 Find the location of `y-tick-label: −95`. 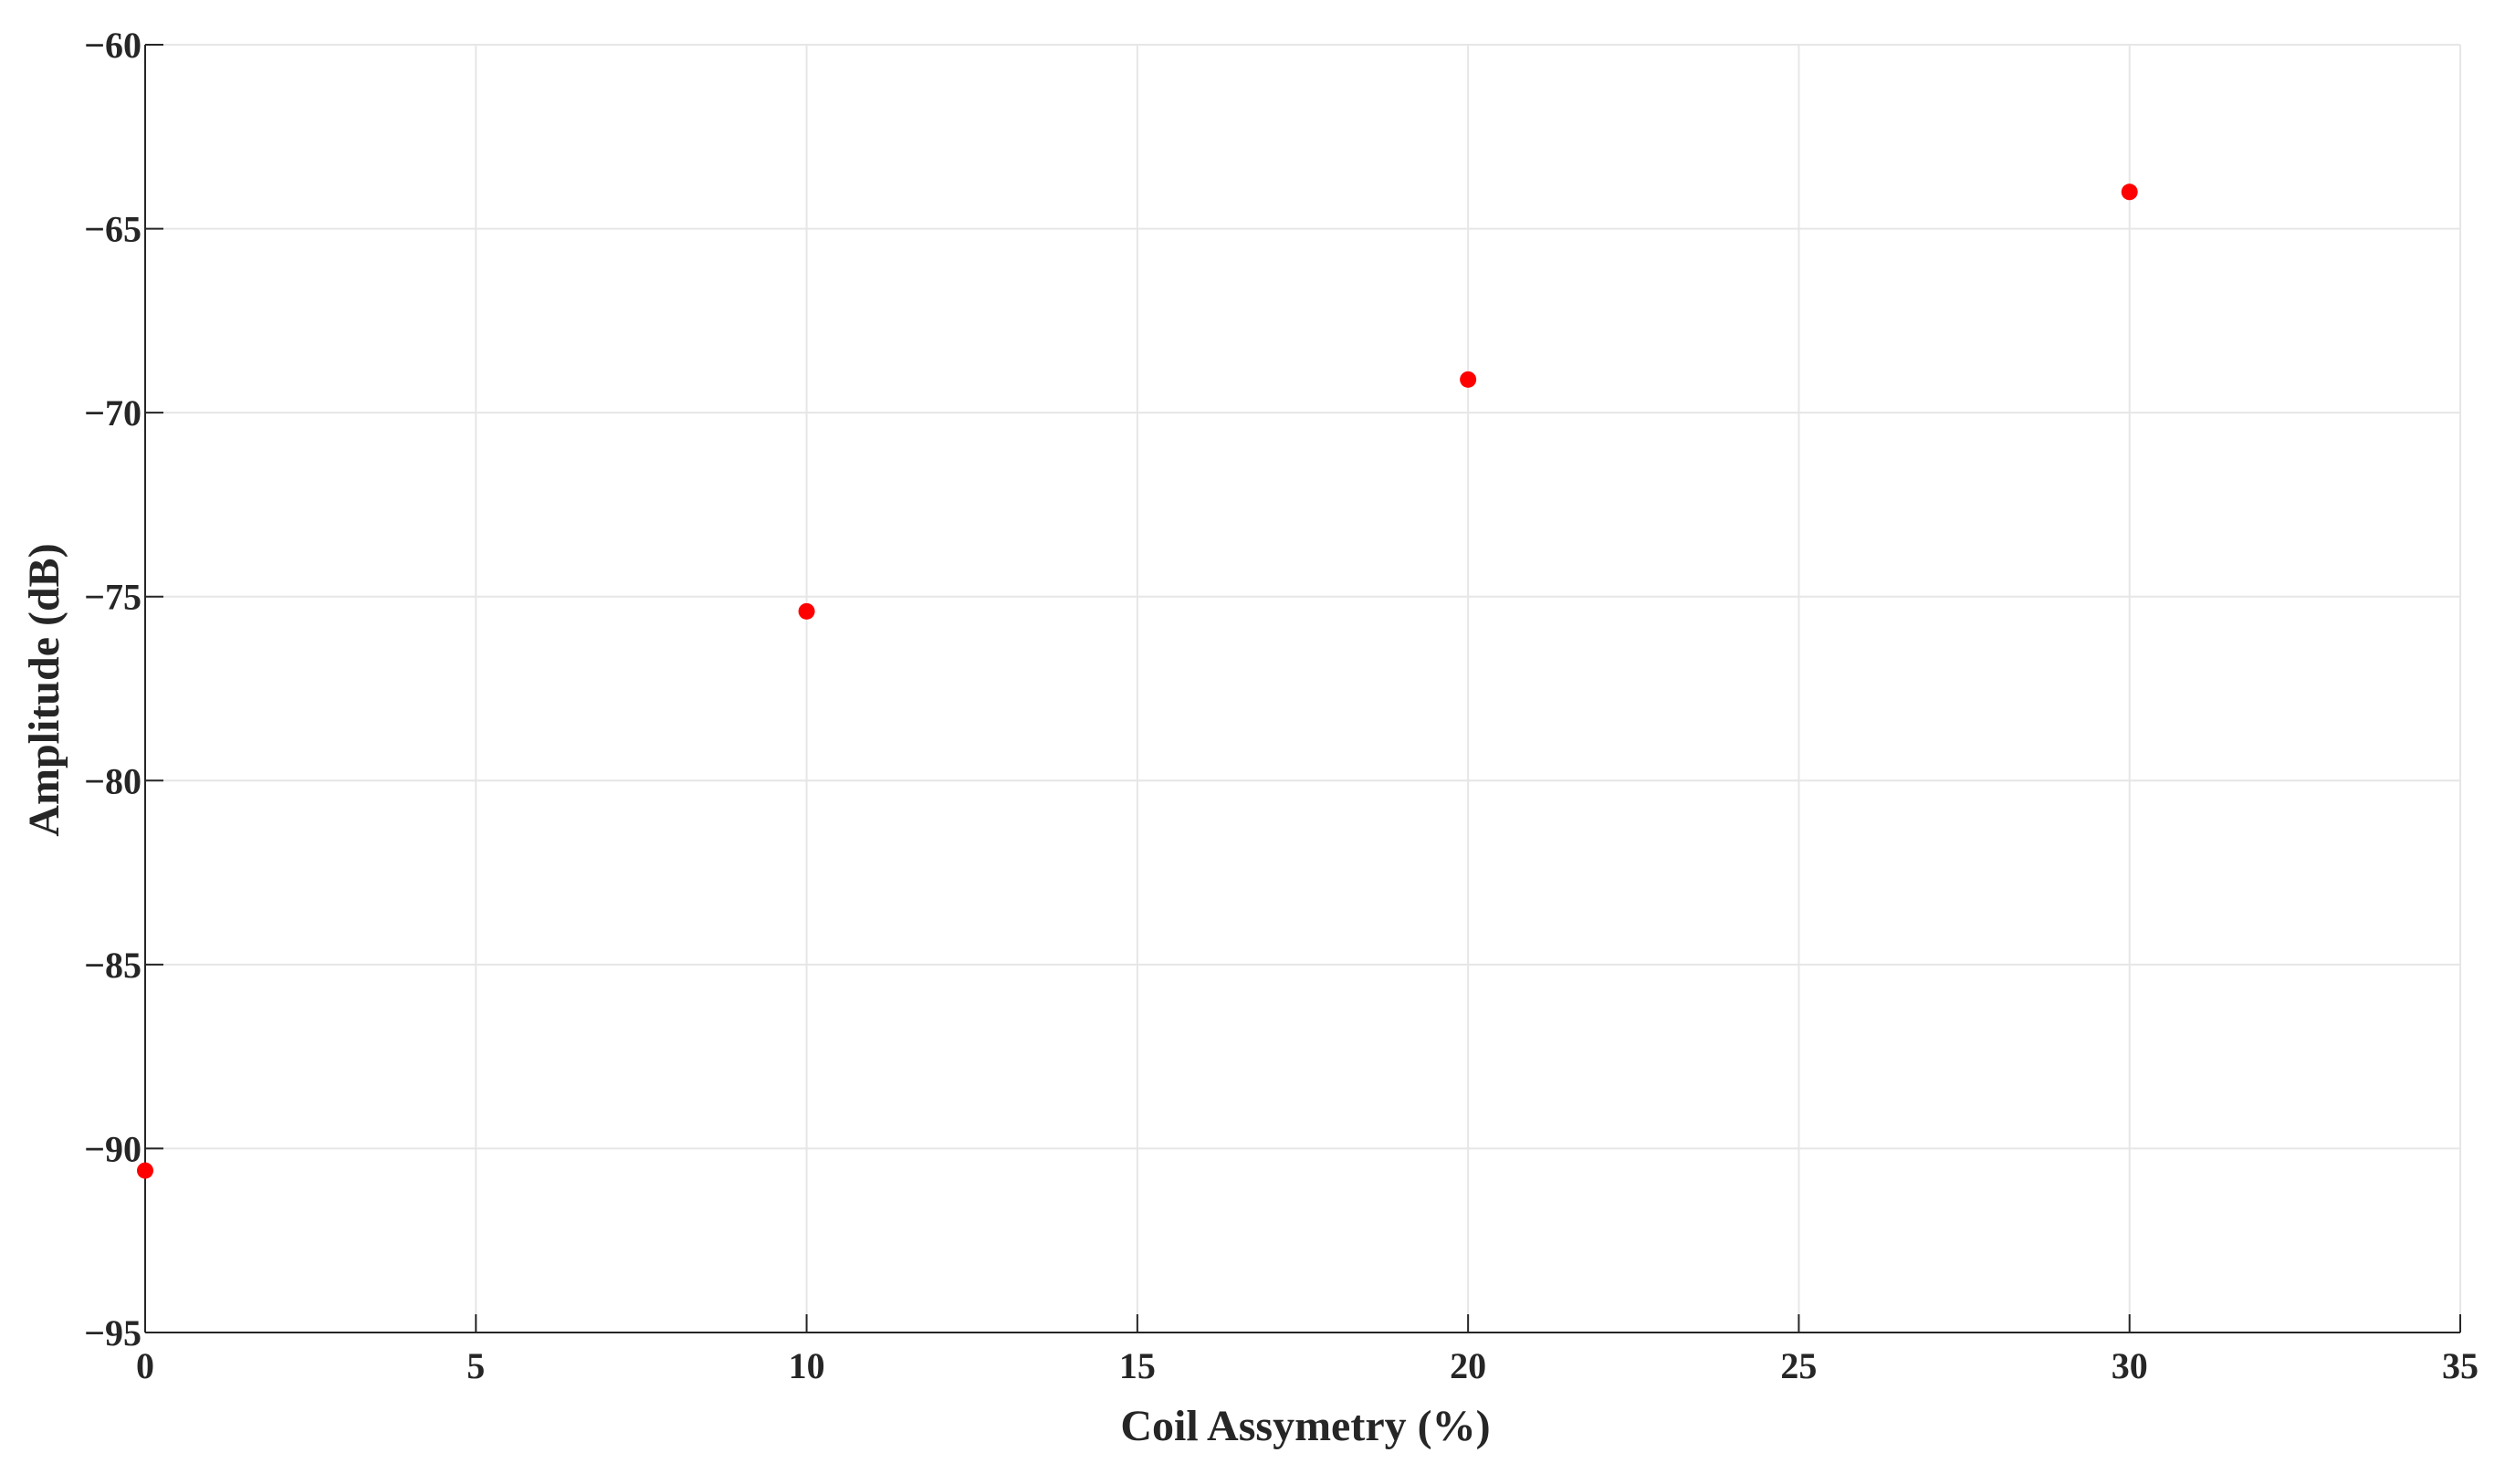

y-tick-label: −95 is located at coordinates (112, 1332).